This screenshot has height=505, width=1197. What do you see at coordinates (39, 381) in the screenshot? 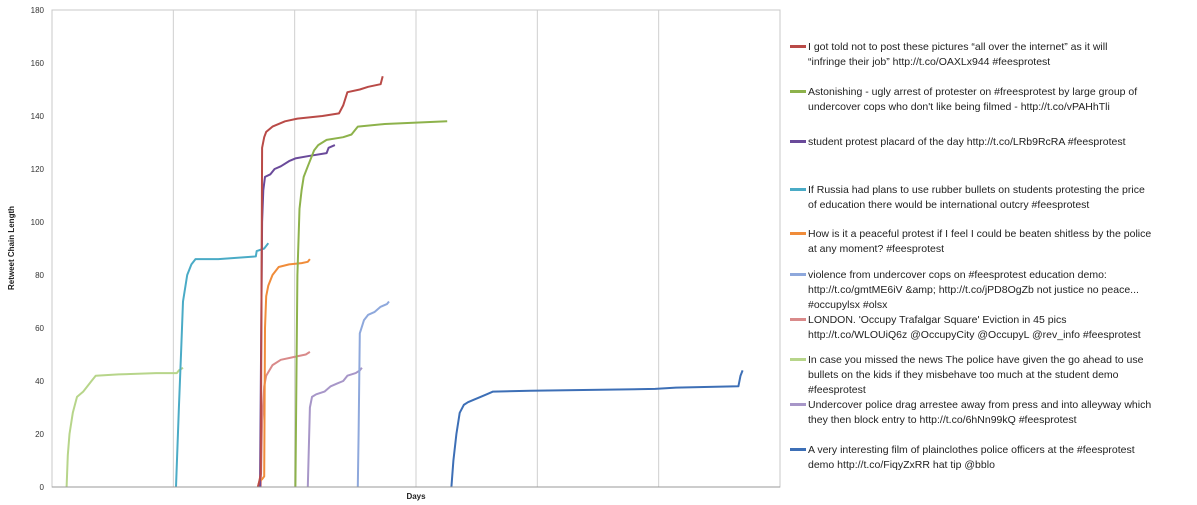
I see `y-tick-label: 40` at bounding box center [39, 381].